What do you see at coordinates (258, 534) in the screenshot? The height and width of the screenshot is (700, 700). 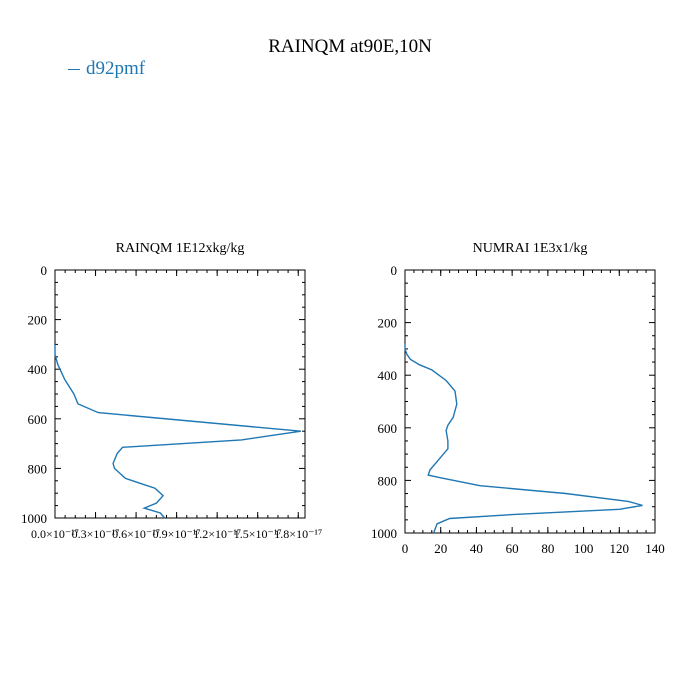 I see `x-tick-label-1: 1.5×10⁻¹⁷` at bounding box center [258, 534].